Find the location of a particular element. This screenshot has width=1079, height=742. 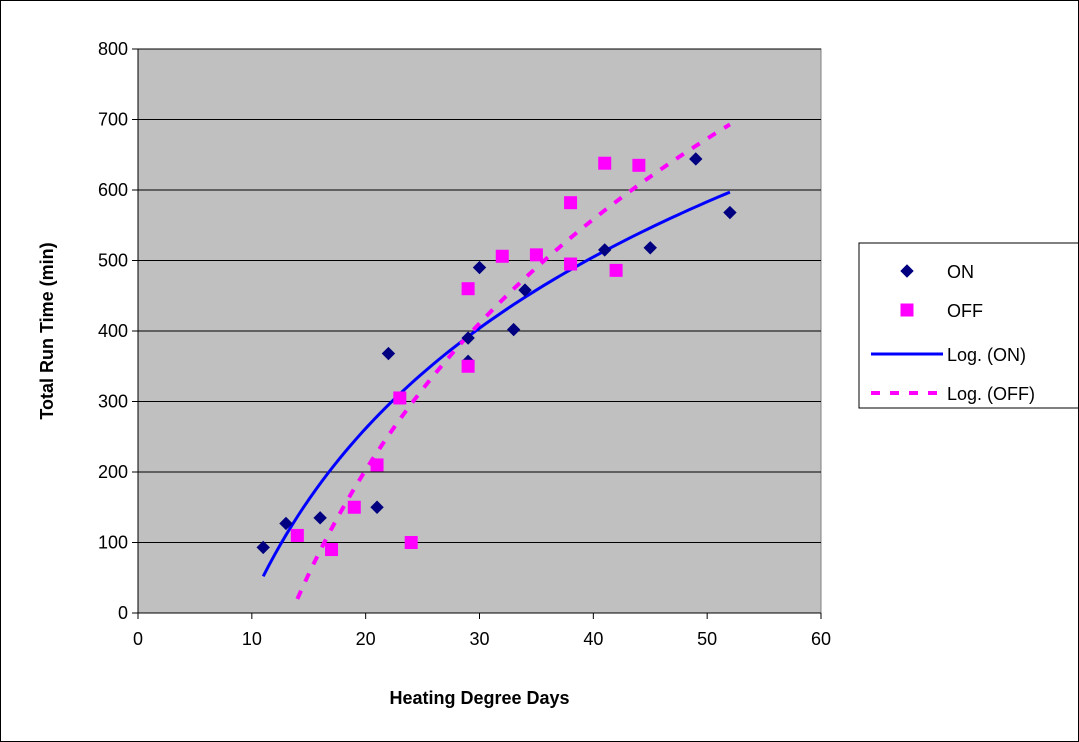

y-tick-label: 400 is located at coordinates (113, 331).